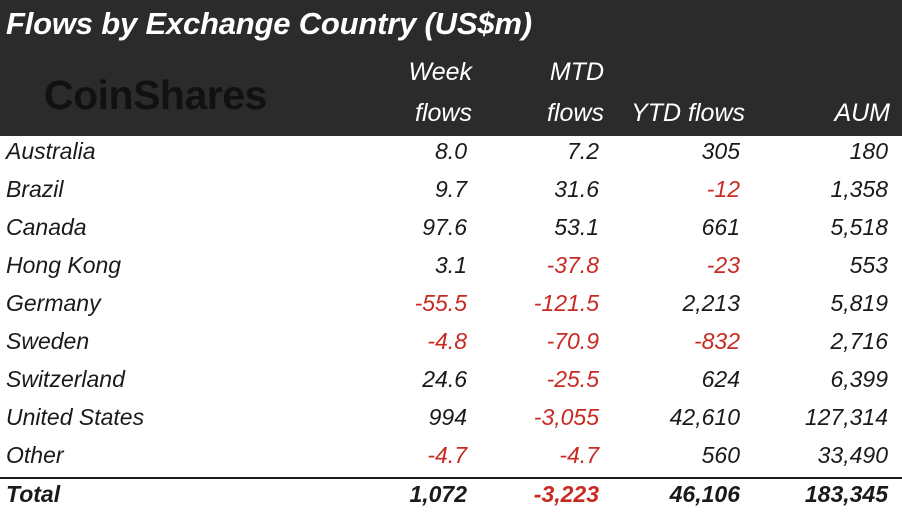 This screenshot has height=514, width=902. What do you see at coordinates (572, 265) in the screenshot?
I see `mtd-flow-value: -37.8` at bounding box center [572, 265].